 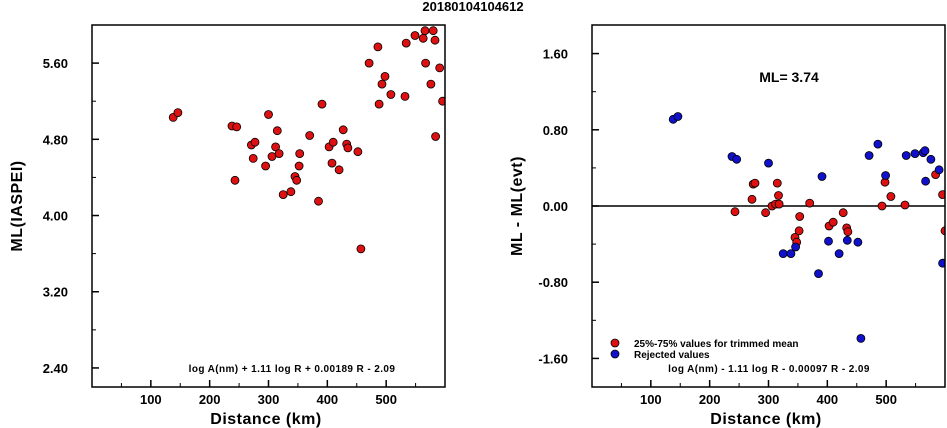 I want to click on right-x-axis-label: Distance (km), so click(x=765, y=419).